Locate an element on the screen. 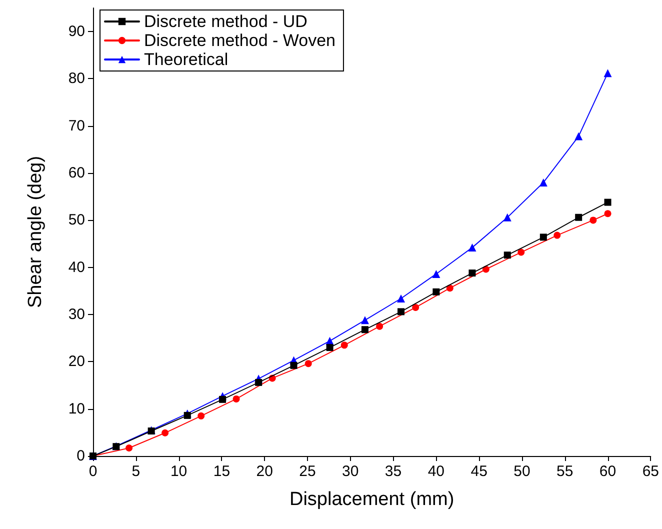 The width and height of the screenshot is (662, 529). legend-label: Discrete method - Woven is located at coordinates (240, 40).